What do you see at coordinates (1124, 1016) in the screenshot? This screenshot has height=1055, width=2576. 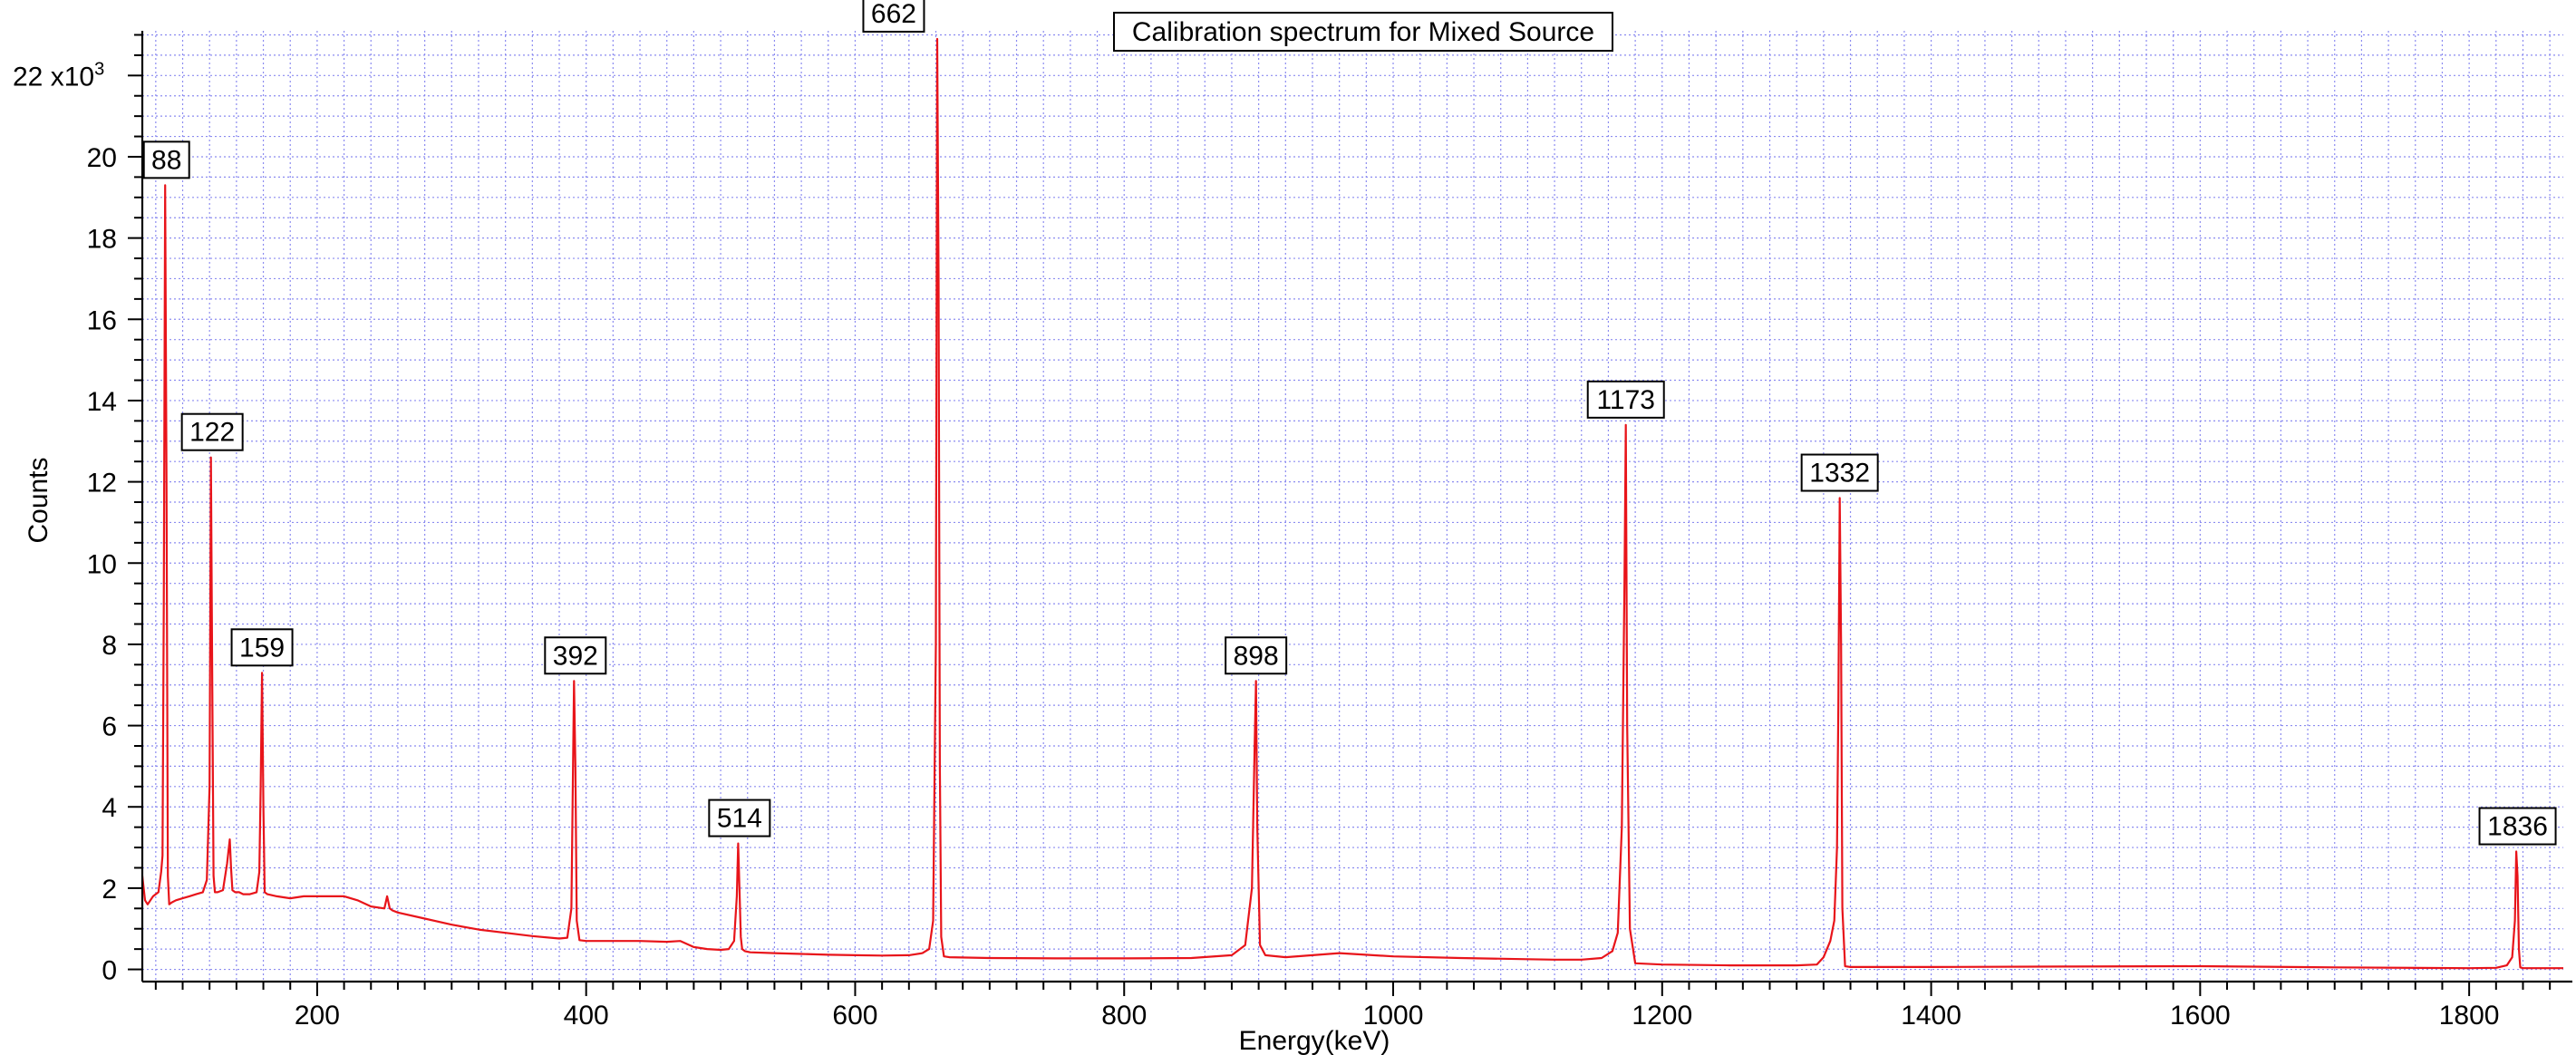 I see `x-tick-label: 800` at bounding box center [1124, 1016].